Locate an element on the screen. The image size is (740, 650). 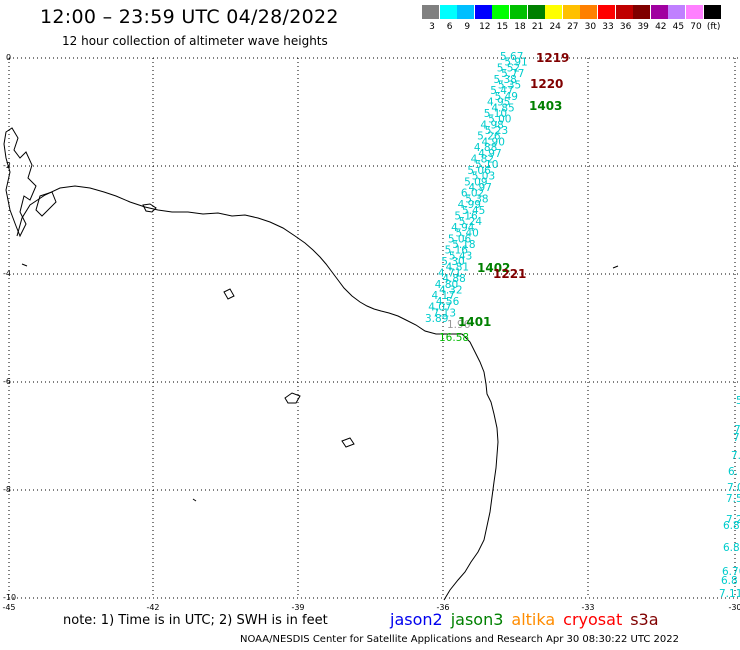
swh-value: 5.40 is located at coordinates (466, 234).